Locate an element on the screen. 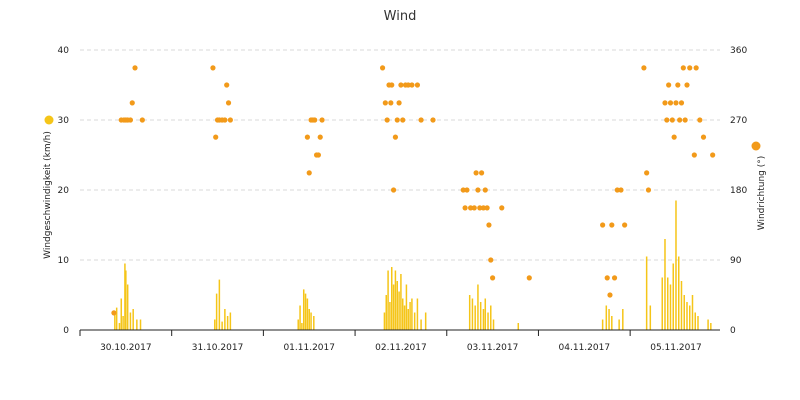 The width and height of the screenshot is (800, 400). y-right-tick-label: 0 is located at coordinates (733, 331).